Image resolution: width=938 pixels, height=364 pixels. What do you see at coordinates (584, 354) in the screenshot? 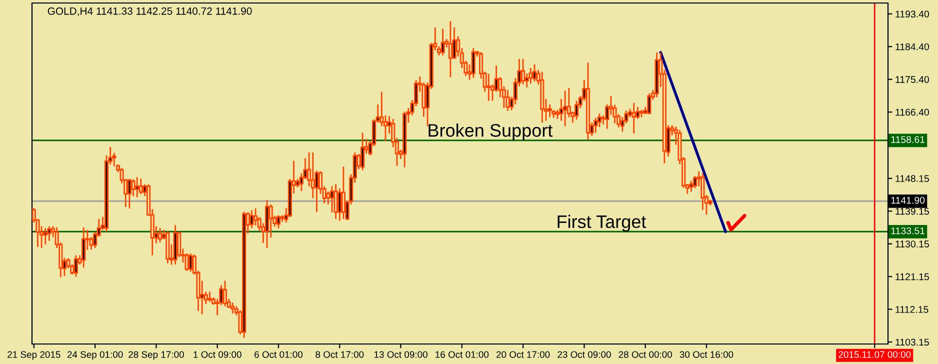
I see `x-tick-label: 23 Oct 09:00` at bounding box center [584, 354].